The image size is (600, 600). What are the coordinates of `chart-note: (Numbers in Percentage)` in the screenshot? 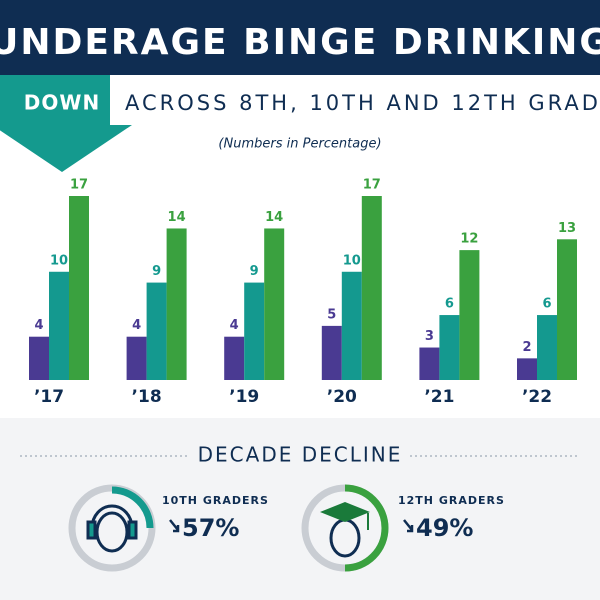 It's located at (299, 144).